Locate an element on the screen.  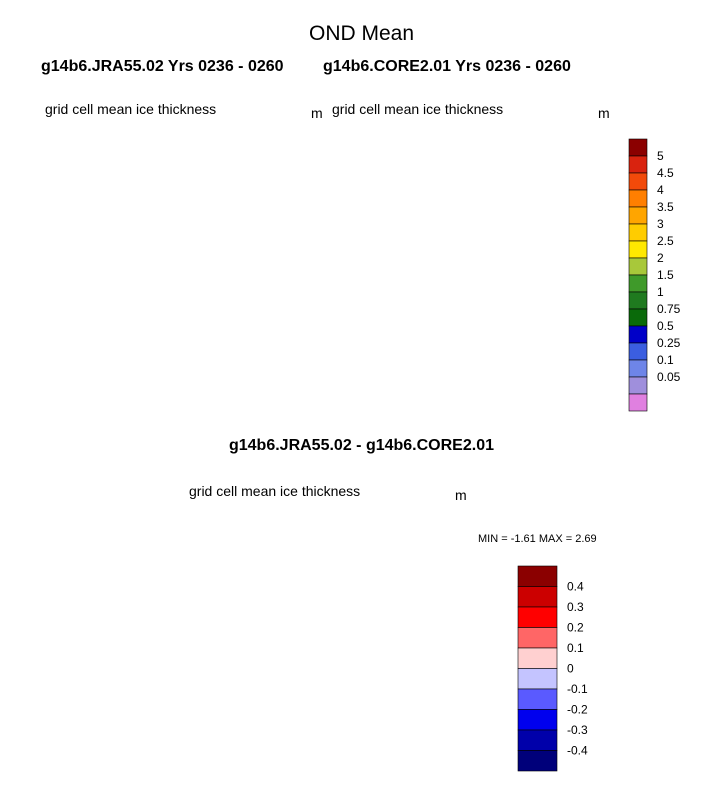
thickness-colorbar-label-2: 4 is located at coordinates (660, 190).